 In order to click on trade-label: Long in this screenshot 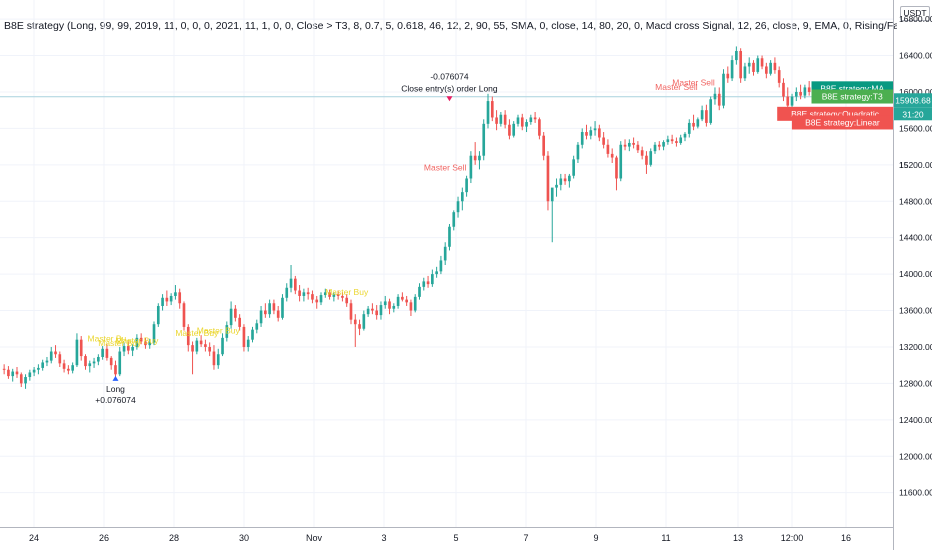, I will do `click(115, 389)`.